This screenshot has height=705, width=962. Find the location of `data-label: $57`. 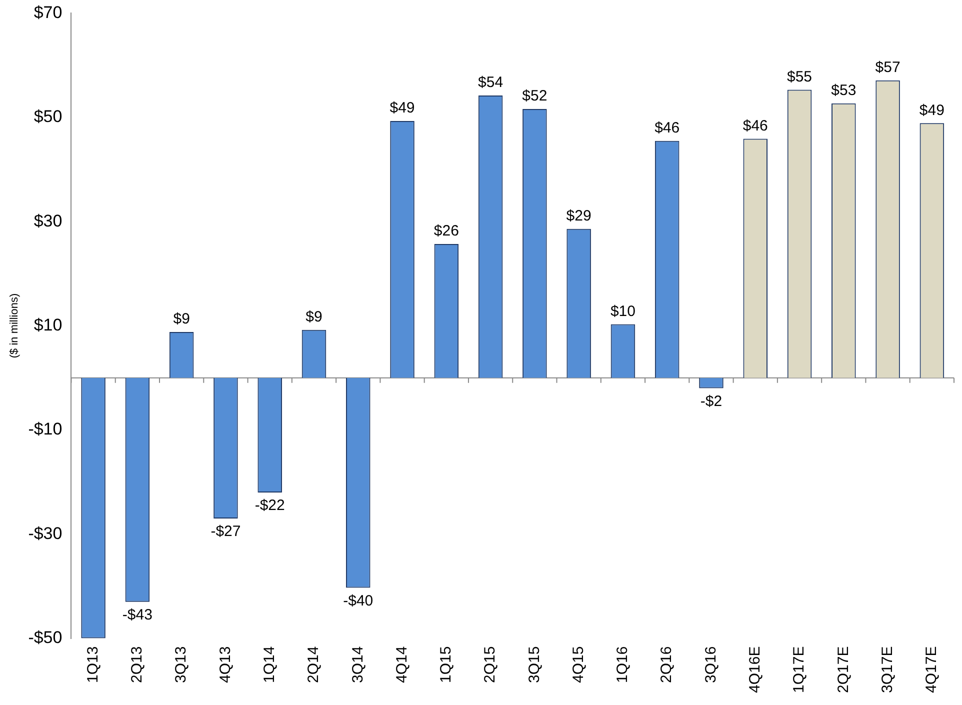

data-label: $57 is located at coordinates (887, 67).